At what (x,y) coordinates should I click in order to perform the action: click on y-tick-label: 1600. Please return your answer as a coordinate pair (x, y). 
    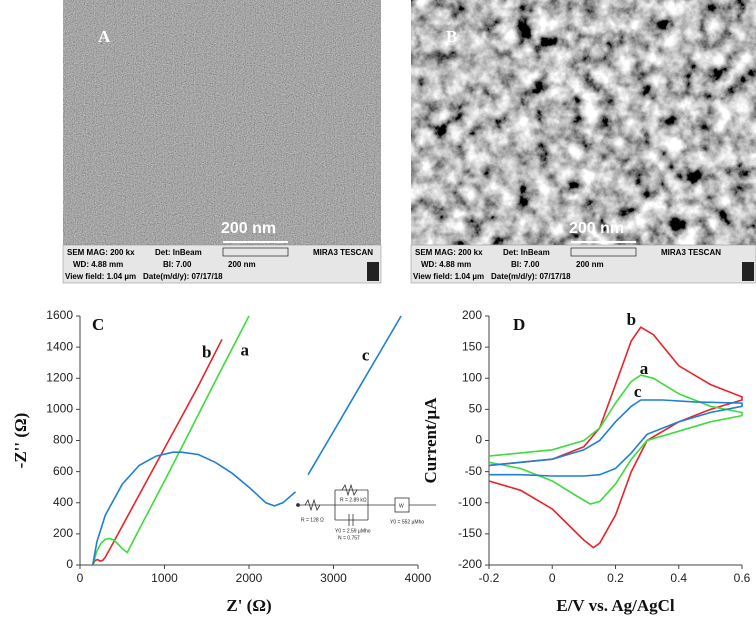
    Looking at the image, I should click on (59, 315).